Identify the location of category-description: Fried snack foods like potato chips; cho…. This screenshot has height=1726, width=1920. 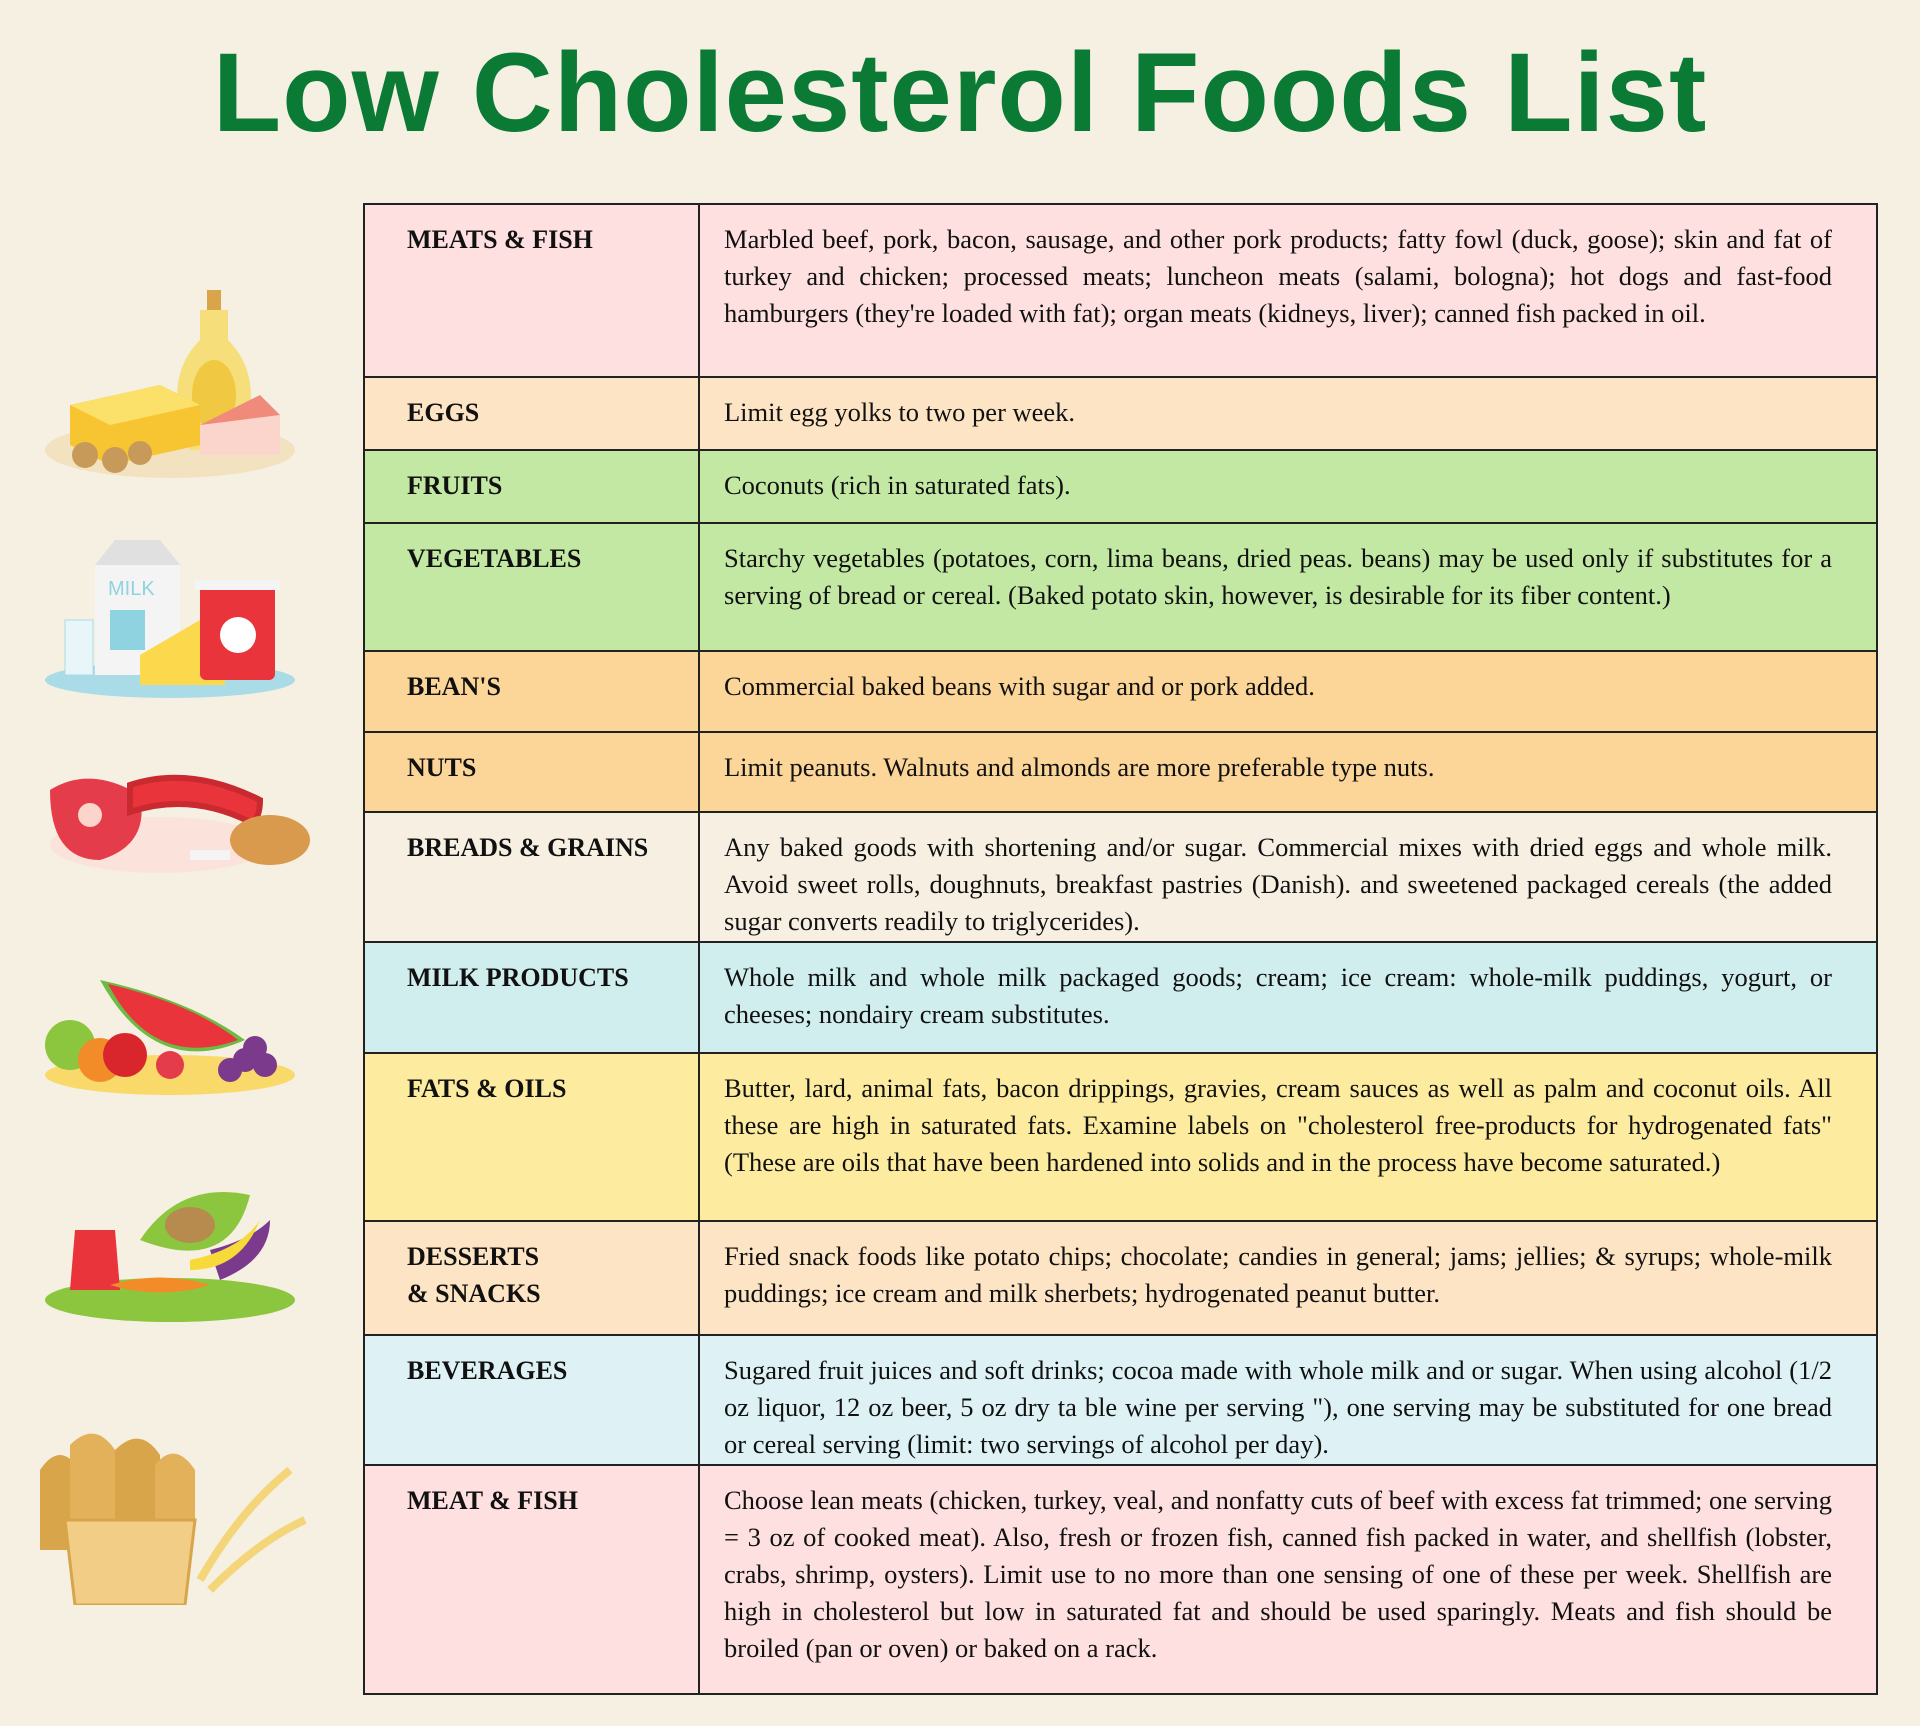
(1288, 1278).